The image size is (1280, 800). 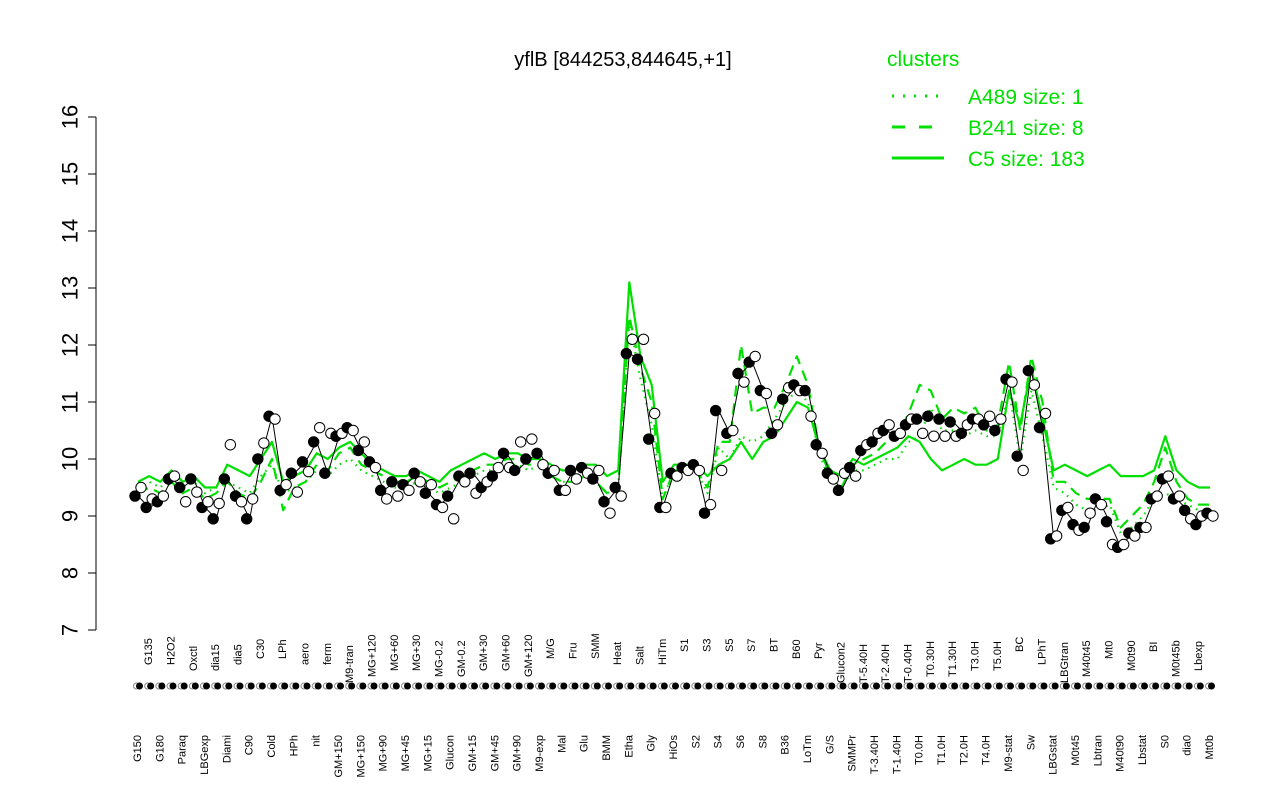 I want to click on x-tick-label: T-0.40H, so click(x=909, y=663).